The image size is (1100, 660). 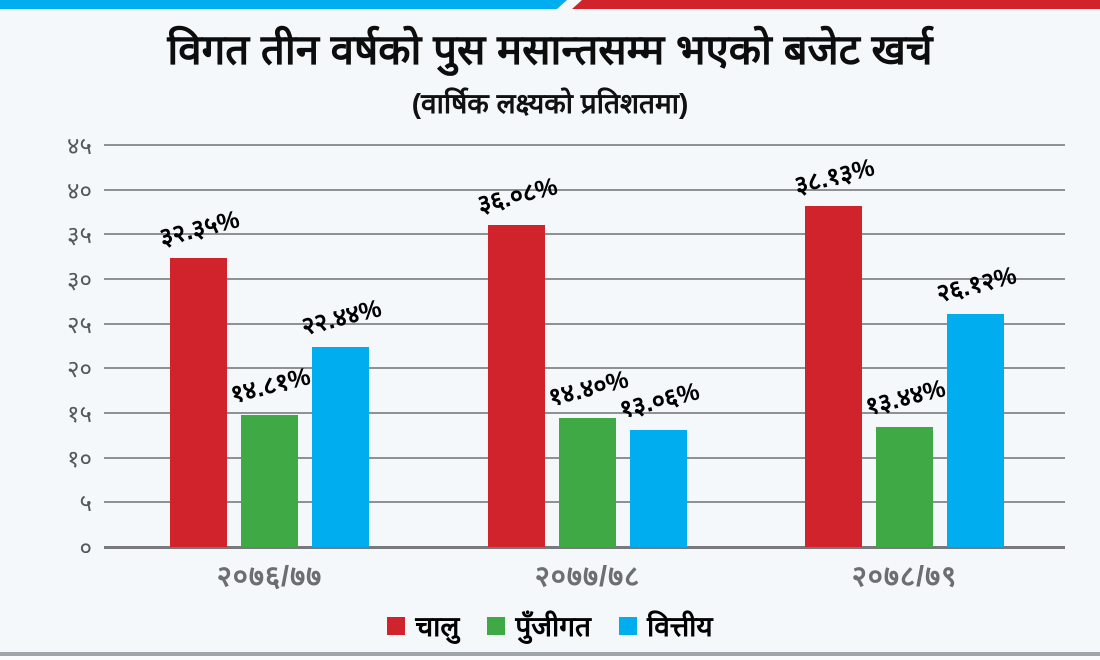 What do you see at coordinates (269, 577) in the screenshot?
I see `x-axis-label: २०७६/७७` at bounding box center [269, 577].